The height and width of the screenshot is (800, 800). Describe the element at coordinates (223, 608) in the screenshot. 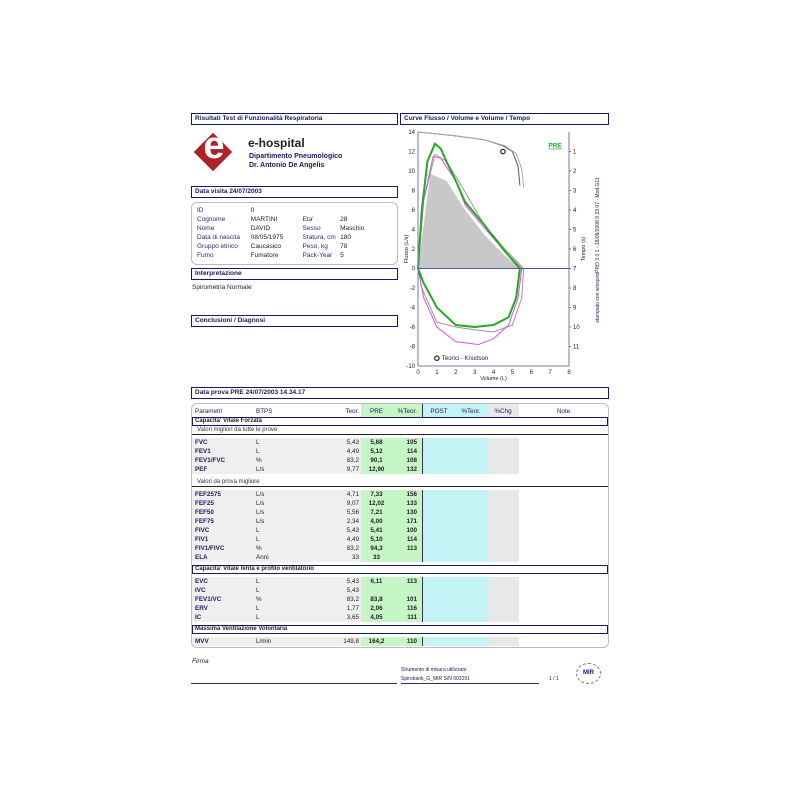

I see `cell: ERV` at that location.